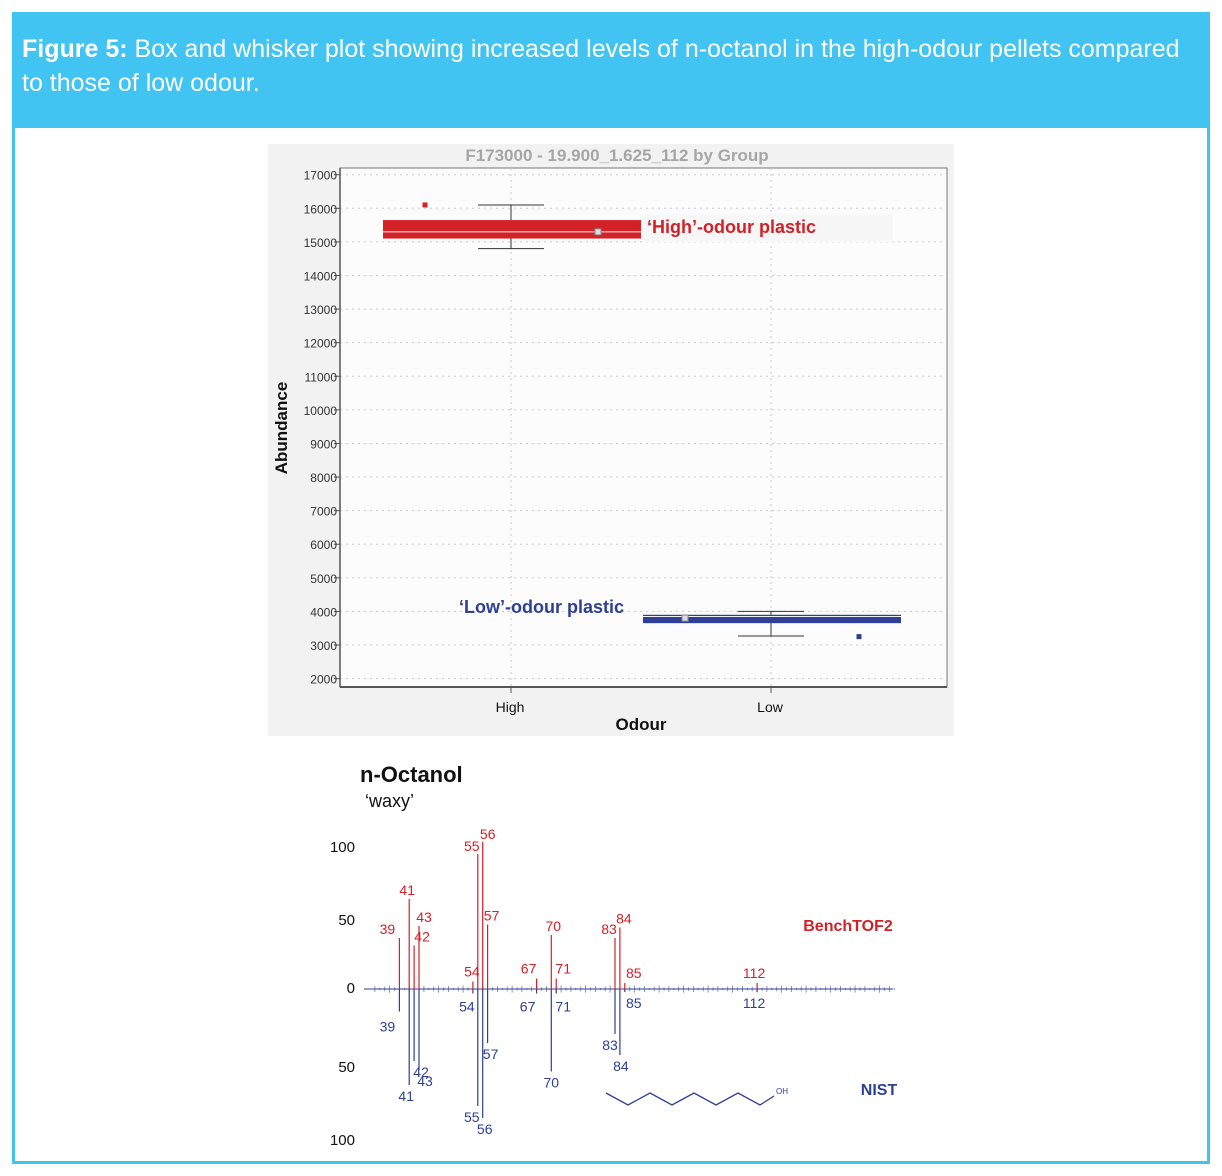 The height and width of the screenshot is (1176, 1222). Describe the element at coordinates (323, 512) in the screenshot. I see `y-tick-label: 7000` at that location.